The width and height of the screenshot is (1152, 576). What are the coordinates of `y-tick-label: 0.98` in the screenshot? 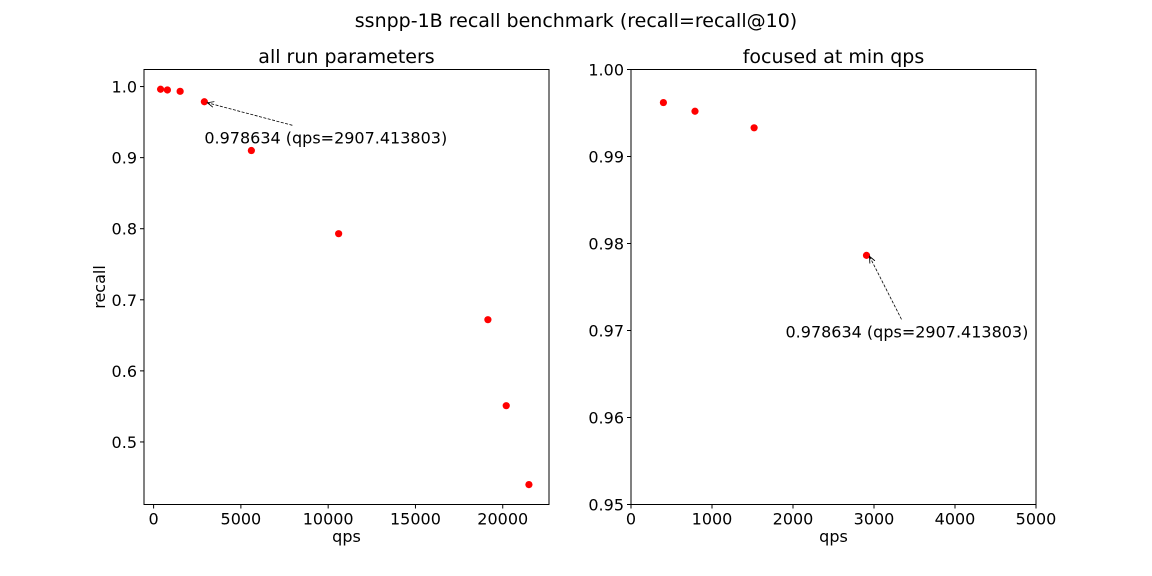 It's located at (606, 244).